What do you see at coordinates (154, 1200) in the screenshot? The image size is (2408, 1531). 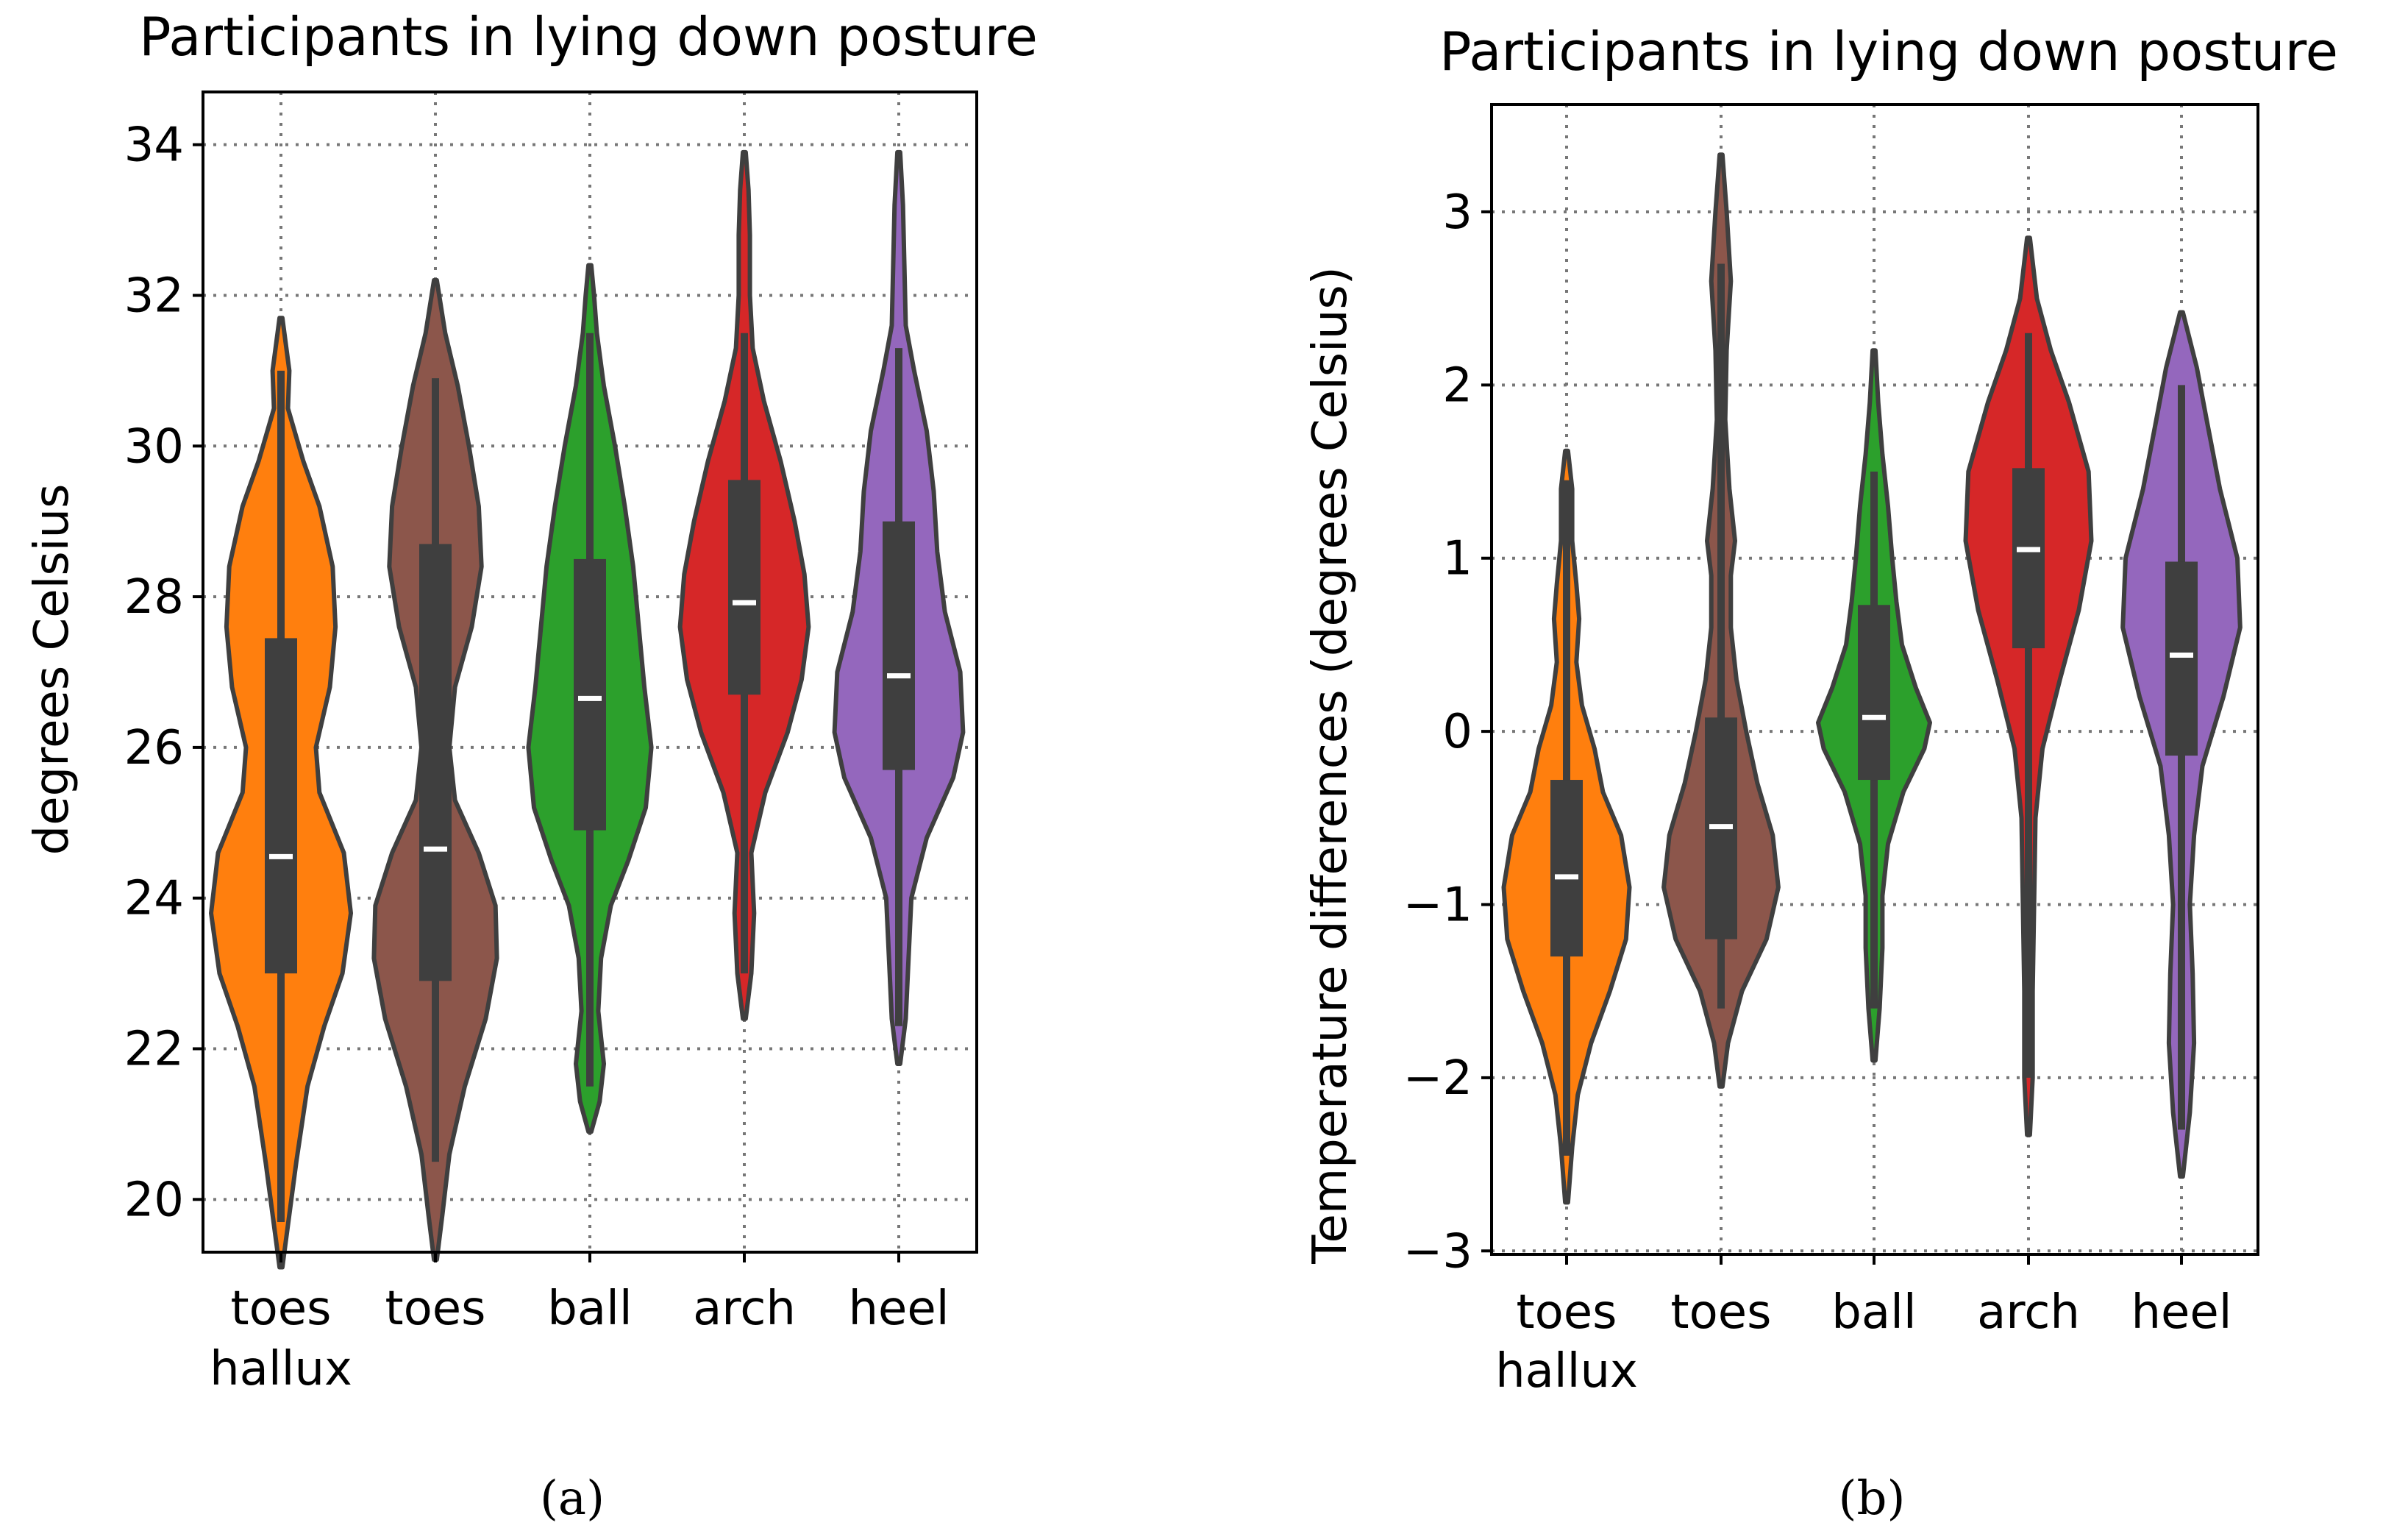 I see `y-tick-label: 20` at bounding box center [154, 1200].